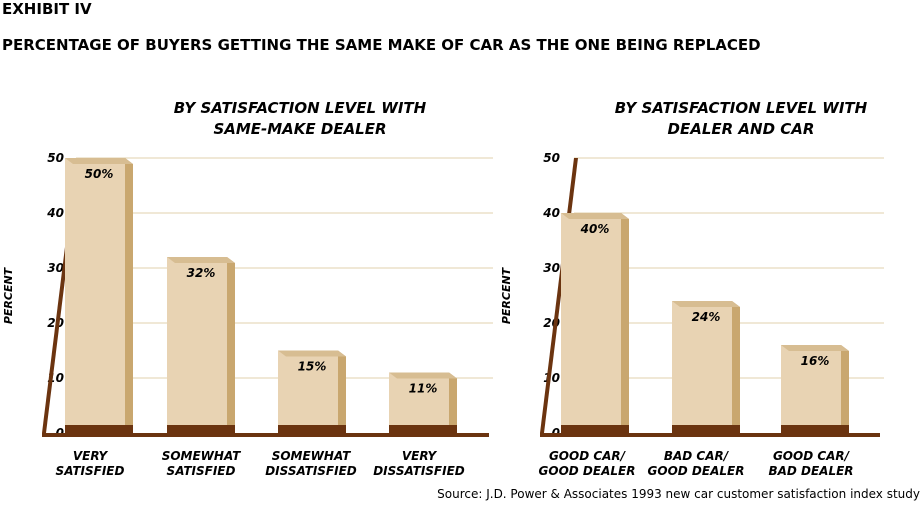 The width and height of the screenshot is (924, 506). I want to click on exhibit-label: EXHIBIT IV, so click(47, 9).